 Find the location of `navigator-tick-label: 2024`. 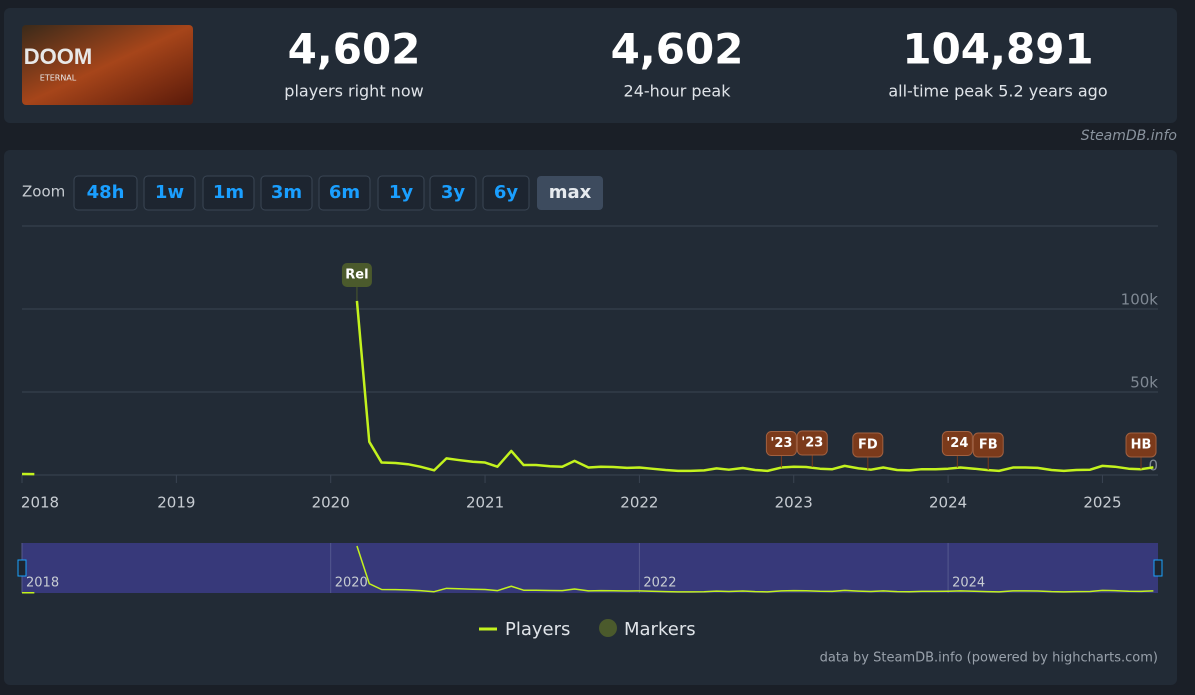

navigator-tick-label: 2024 is located at coordinates (968, 583).